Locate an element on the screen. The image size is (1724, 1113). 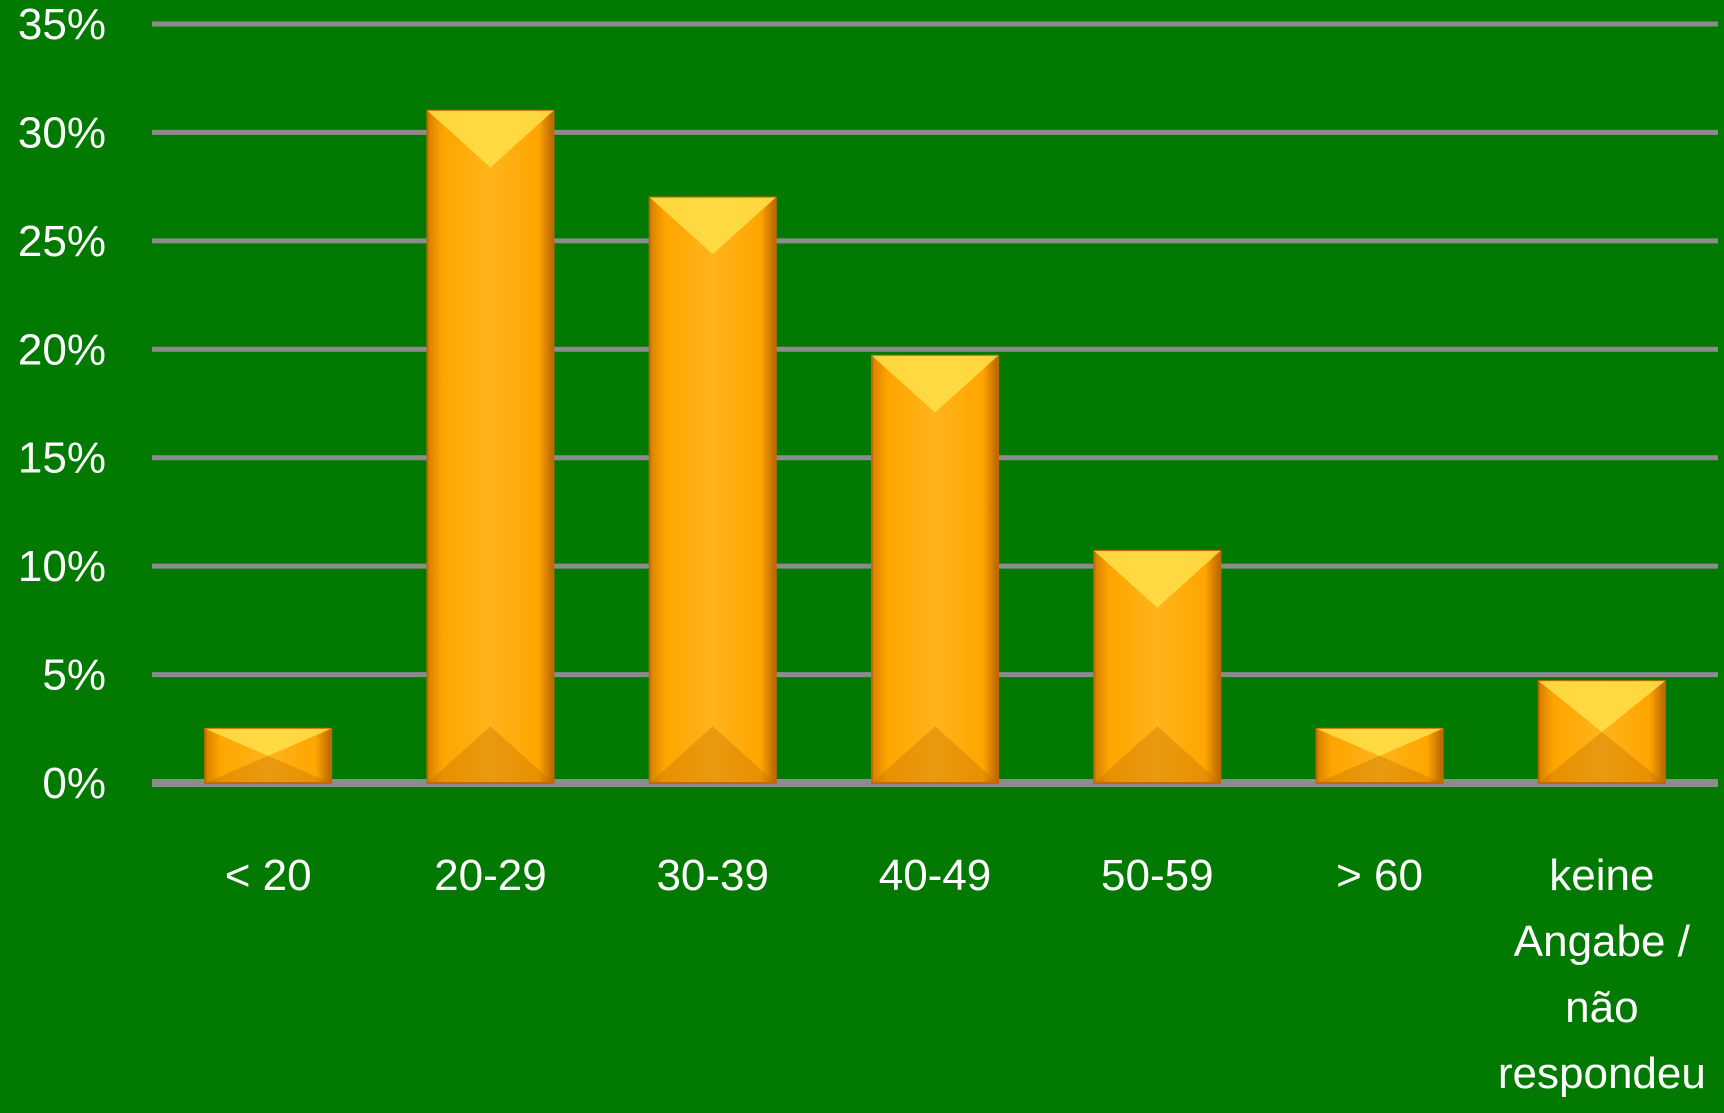
x-category-label-line: Angabe / is located at coordinates (1602, 941).